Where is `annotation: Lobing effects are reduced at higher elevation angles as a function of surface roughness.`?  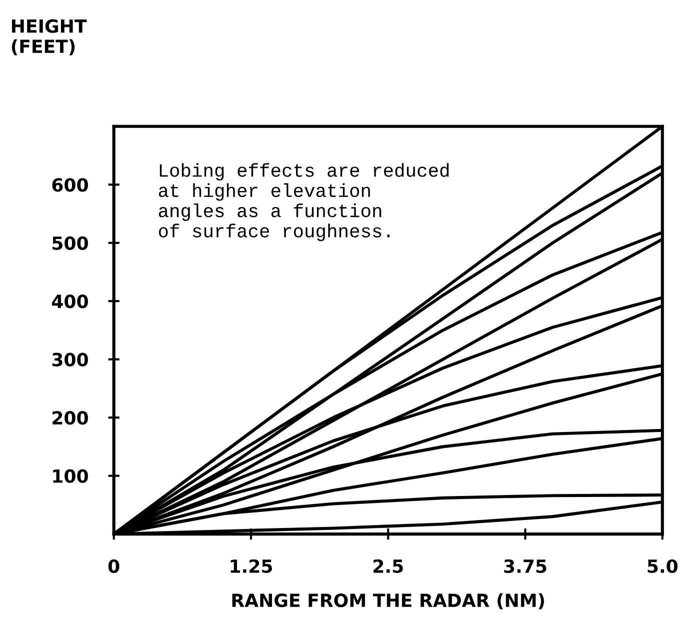
annotation: Lobing effects are reduced at higher elevation angles as a function of surface roughness. is located at coordinates (303, 202).